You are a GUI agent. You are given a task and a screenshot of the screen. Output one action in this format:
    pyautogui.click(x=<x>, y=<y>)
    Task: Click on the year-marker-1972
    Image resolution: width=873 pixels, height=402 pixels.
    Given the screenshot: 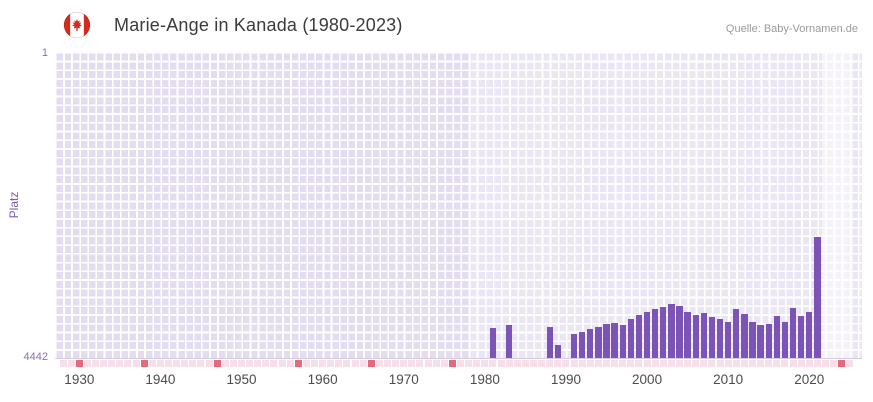 What is the action you would take?
    pyautogui.click(x=420, y=363)
    